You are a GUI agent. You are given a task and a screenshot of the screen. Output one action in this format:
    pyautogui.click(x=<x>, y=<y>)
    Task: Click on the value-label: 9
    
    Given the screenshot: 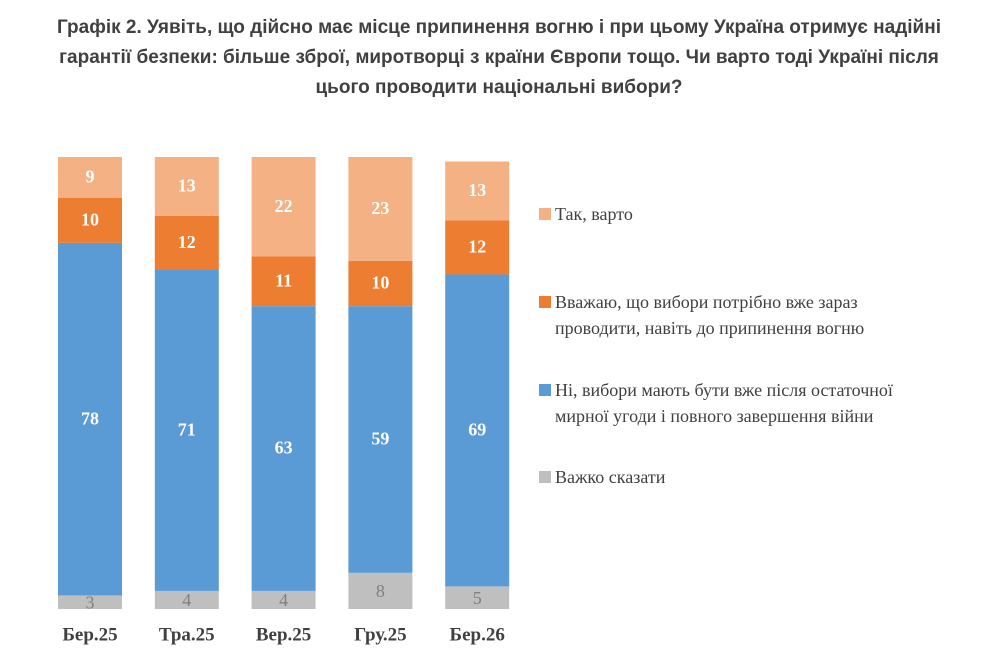 What is the action you would take?
    pyautogui.click(x=90, y=176)
    